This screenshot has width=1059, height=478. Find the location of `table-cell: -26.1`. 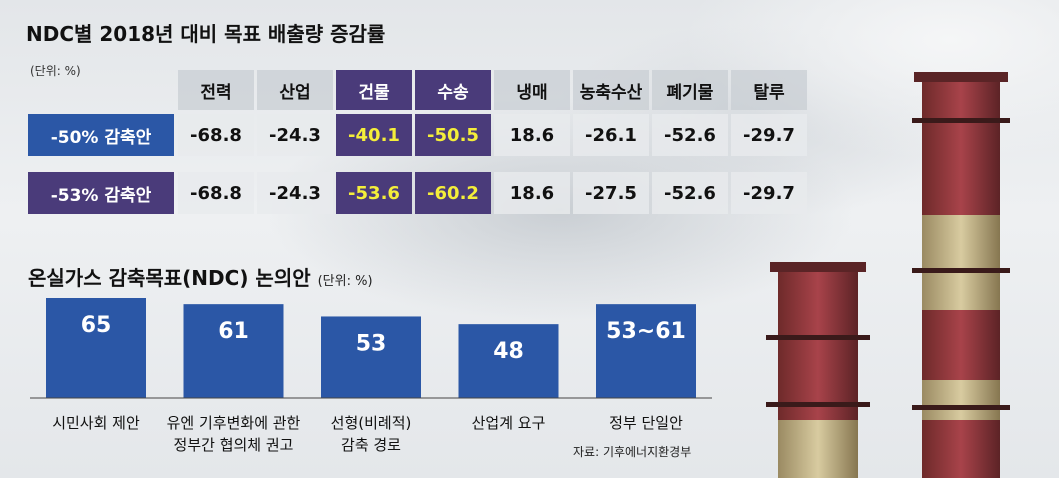

table-cell: -26.1 is located at coordinates (611, 135).